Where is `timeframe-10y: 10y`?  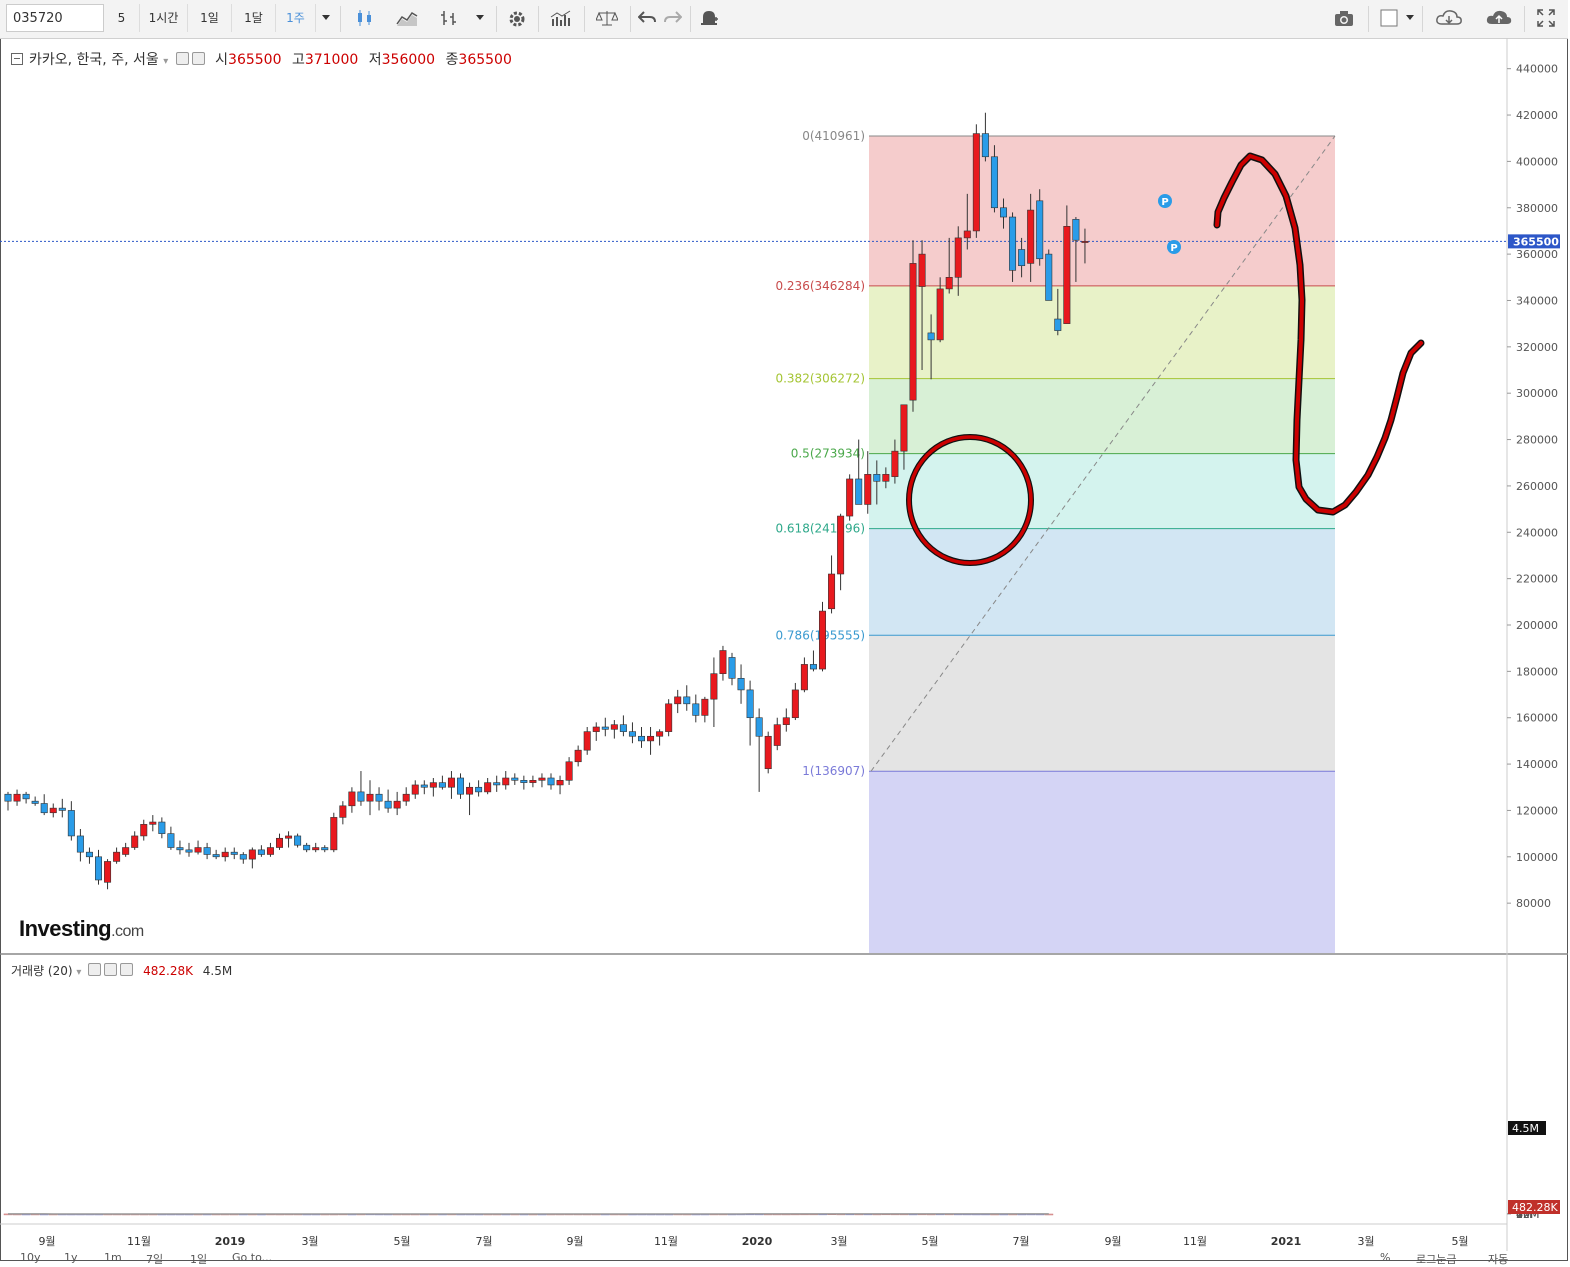 timeframe-10y: 10y is located at coordinates (30, 1257).